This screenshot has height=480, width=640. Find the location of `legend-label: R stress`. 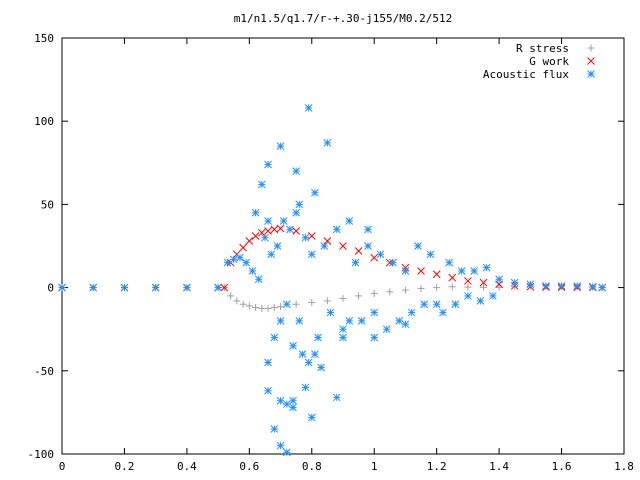

legend-label: R stress is located at coordinates (542, 48).